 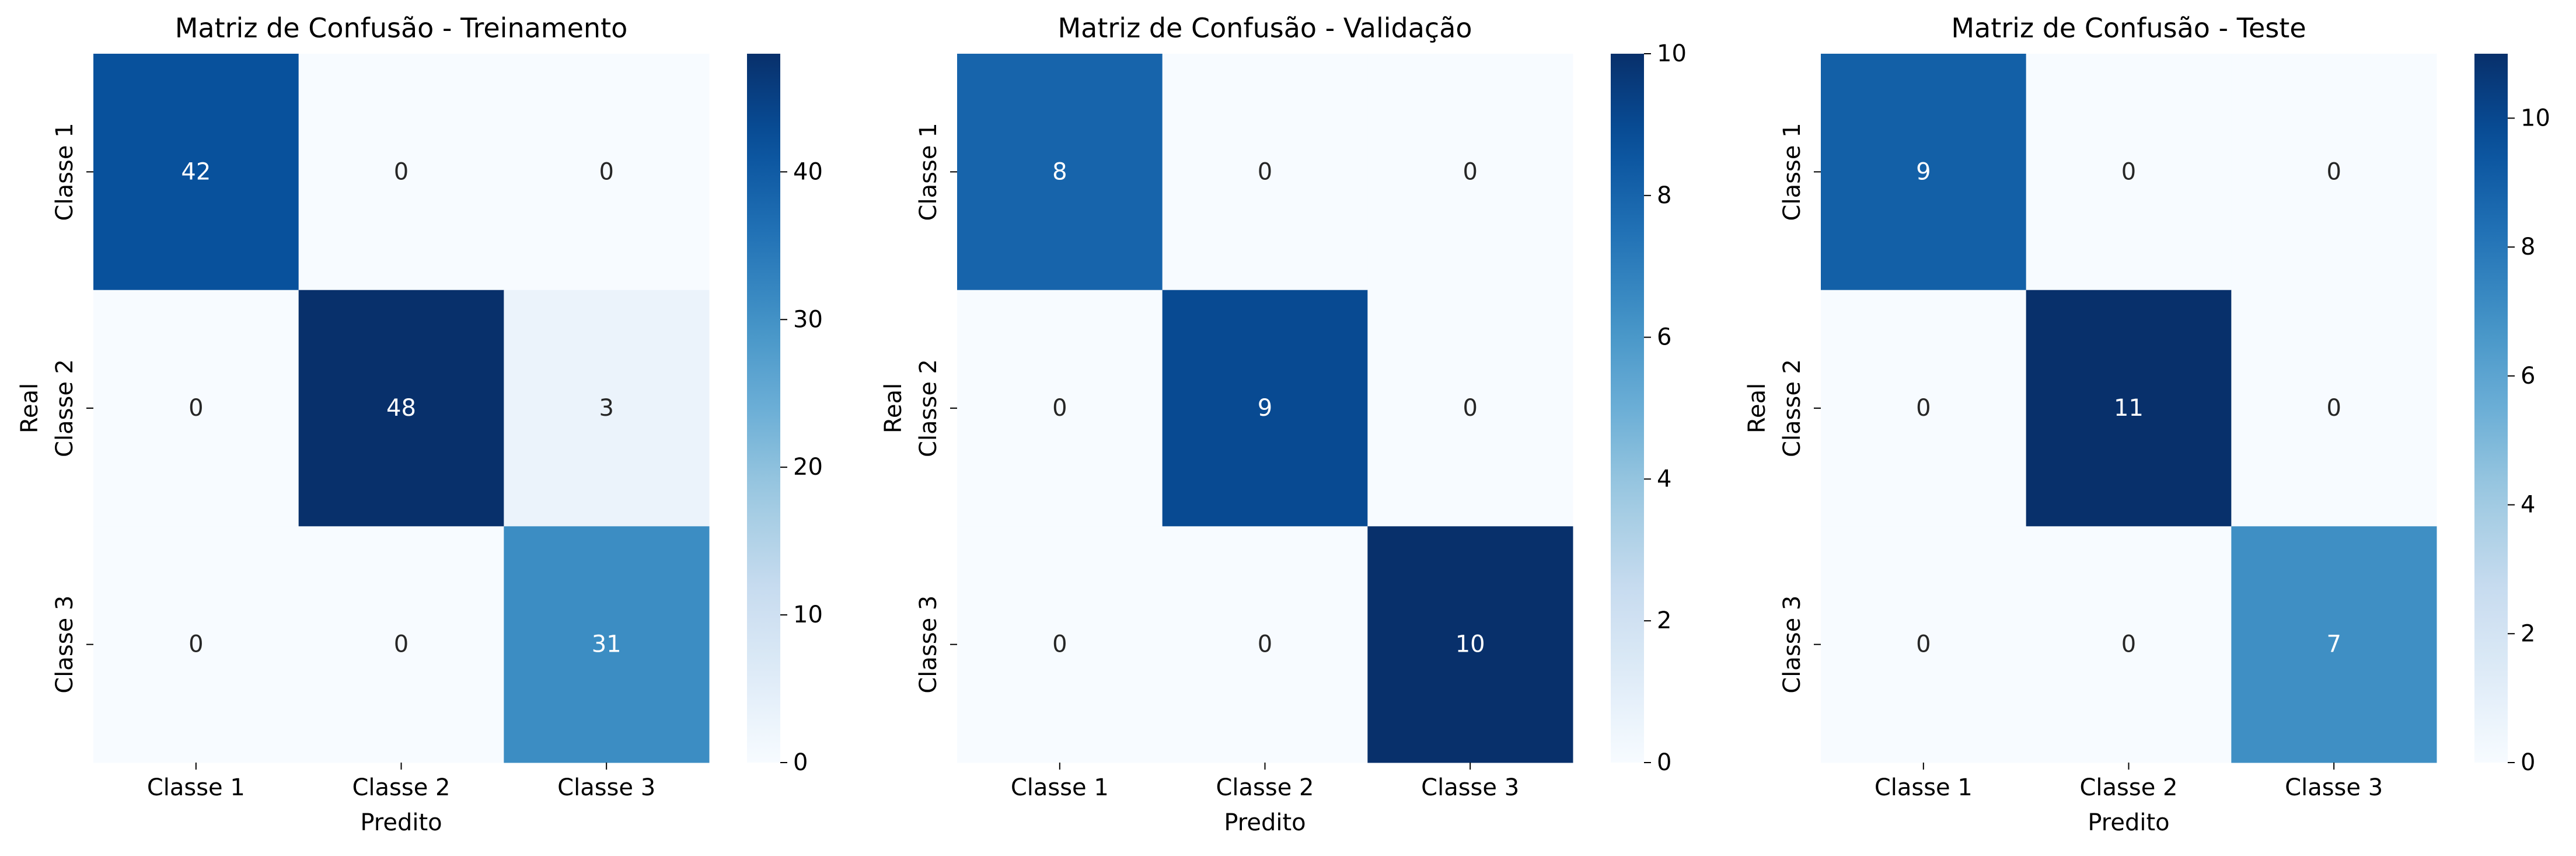 I want to click on chart-title: Matriz de Confusão - Teste, so click(x=2128, y=28).